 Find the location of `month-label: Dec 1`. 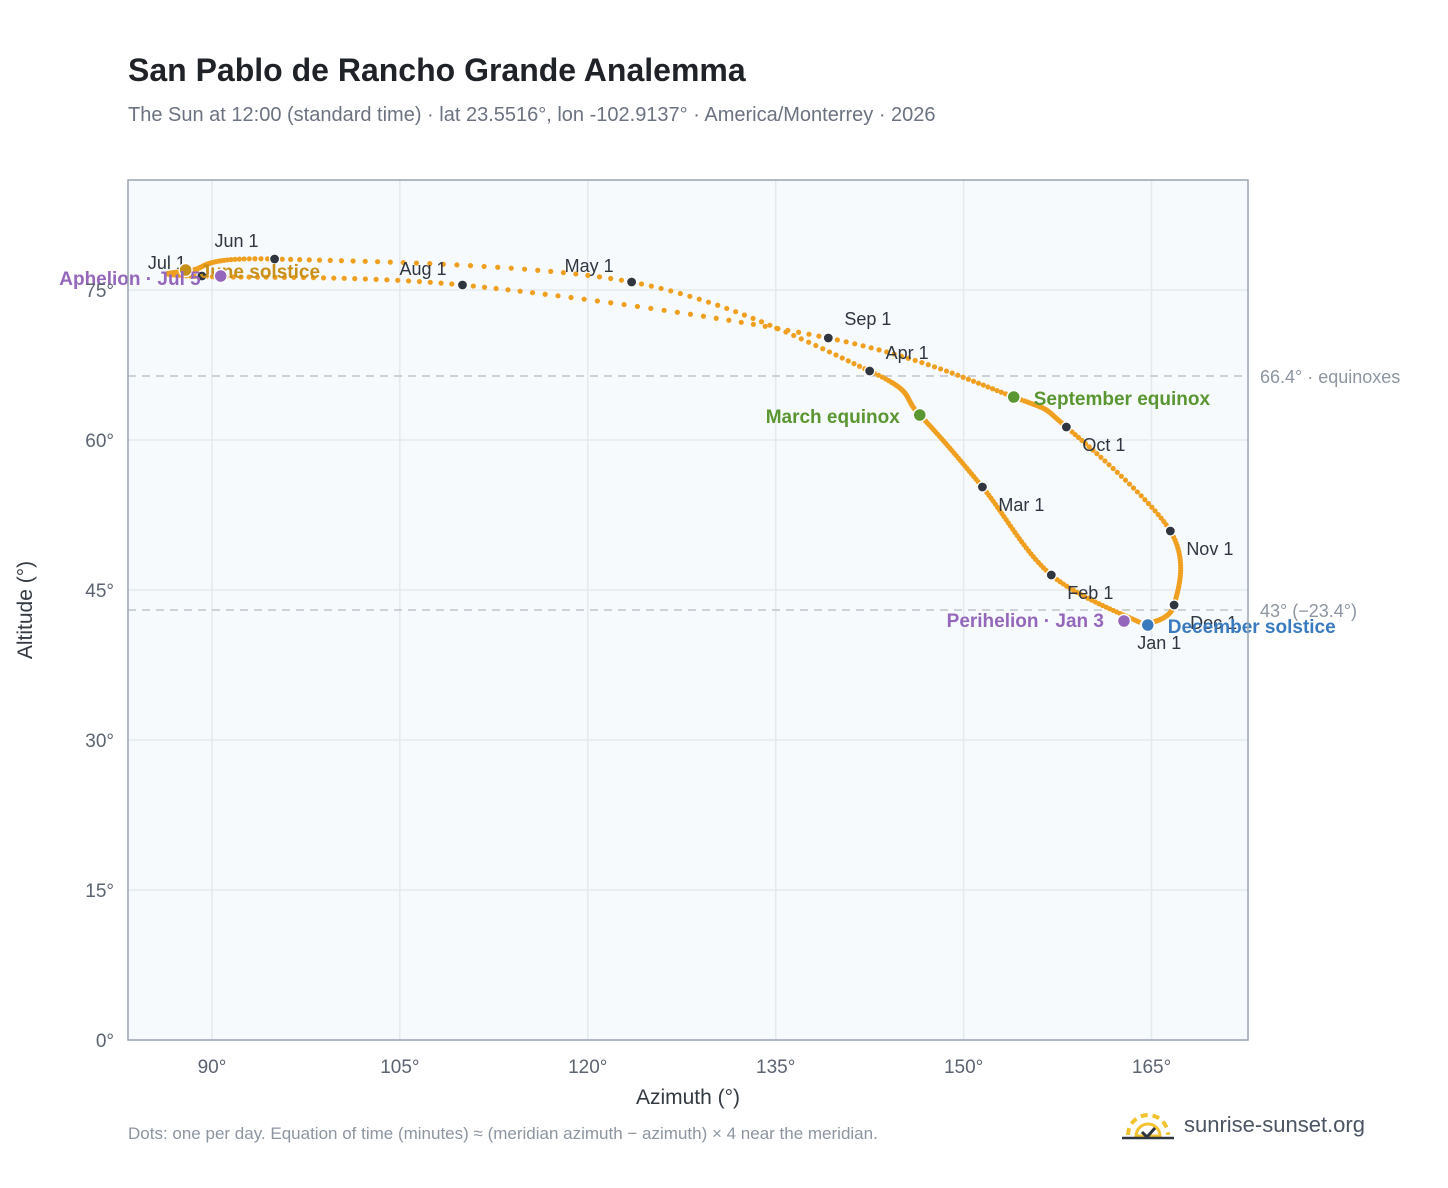

month-label: Dec 1 is located at coordinates (1213, 623).